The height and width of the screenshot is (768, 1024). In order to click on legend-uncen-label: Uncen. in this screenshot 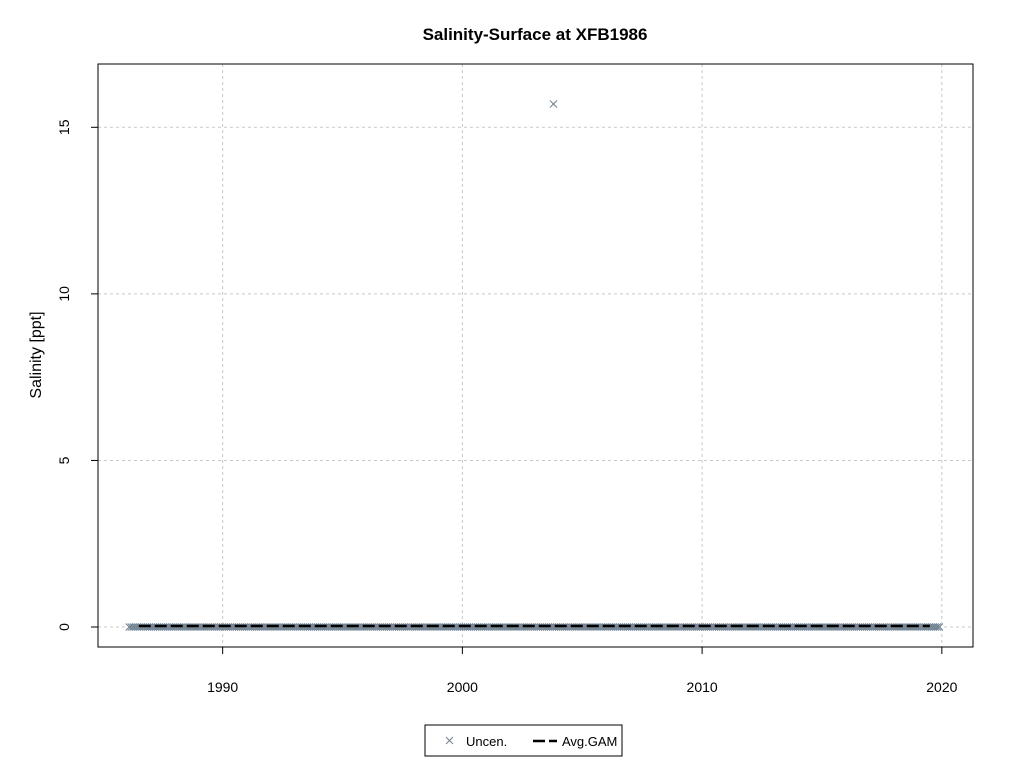, I will do `click(486, 741)`.